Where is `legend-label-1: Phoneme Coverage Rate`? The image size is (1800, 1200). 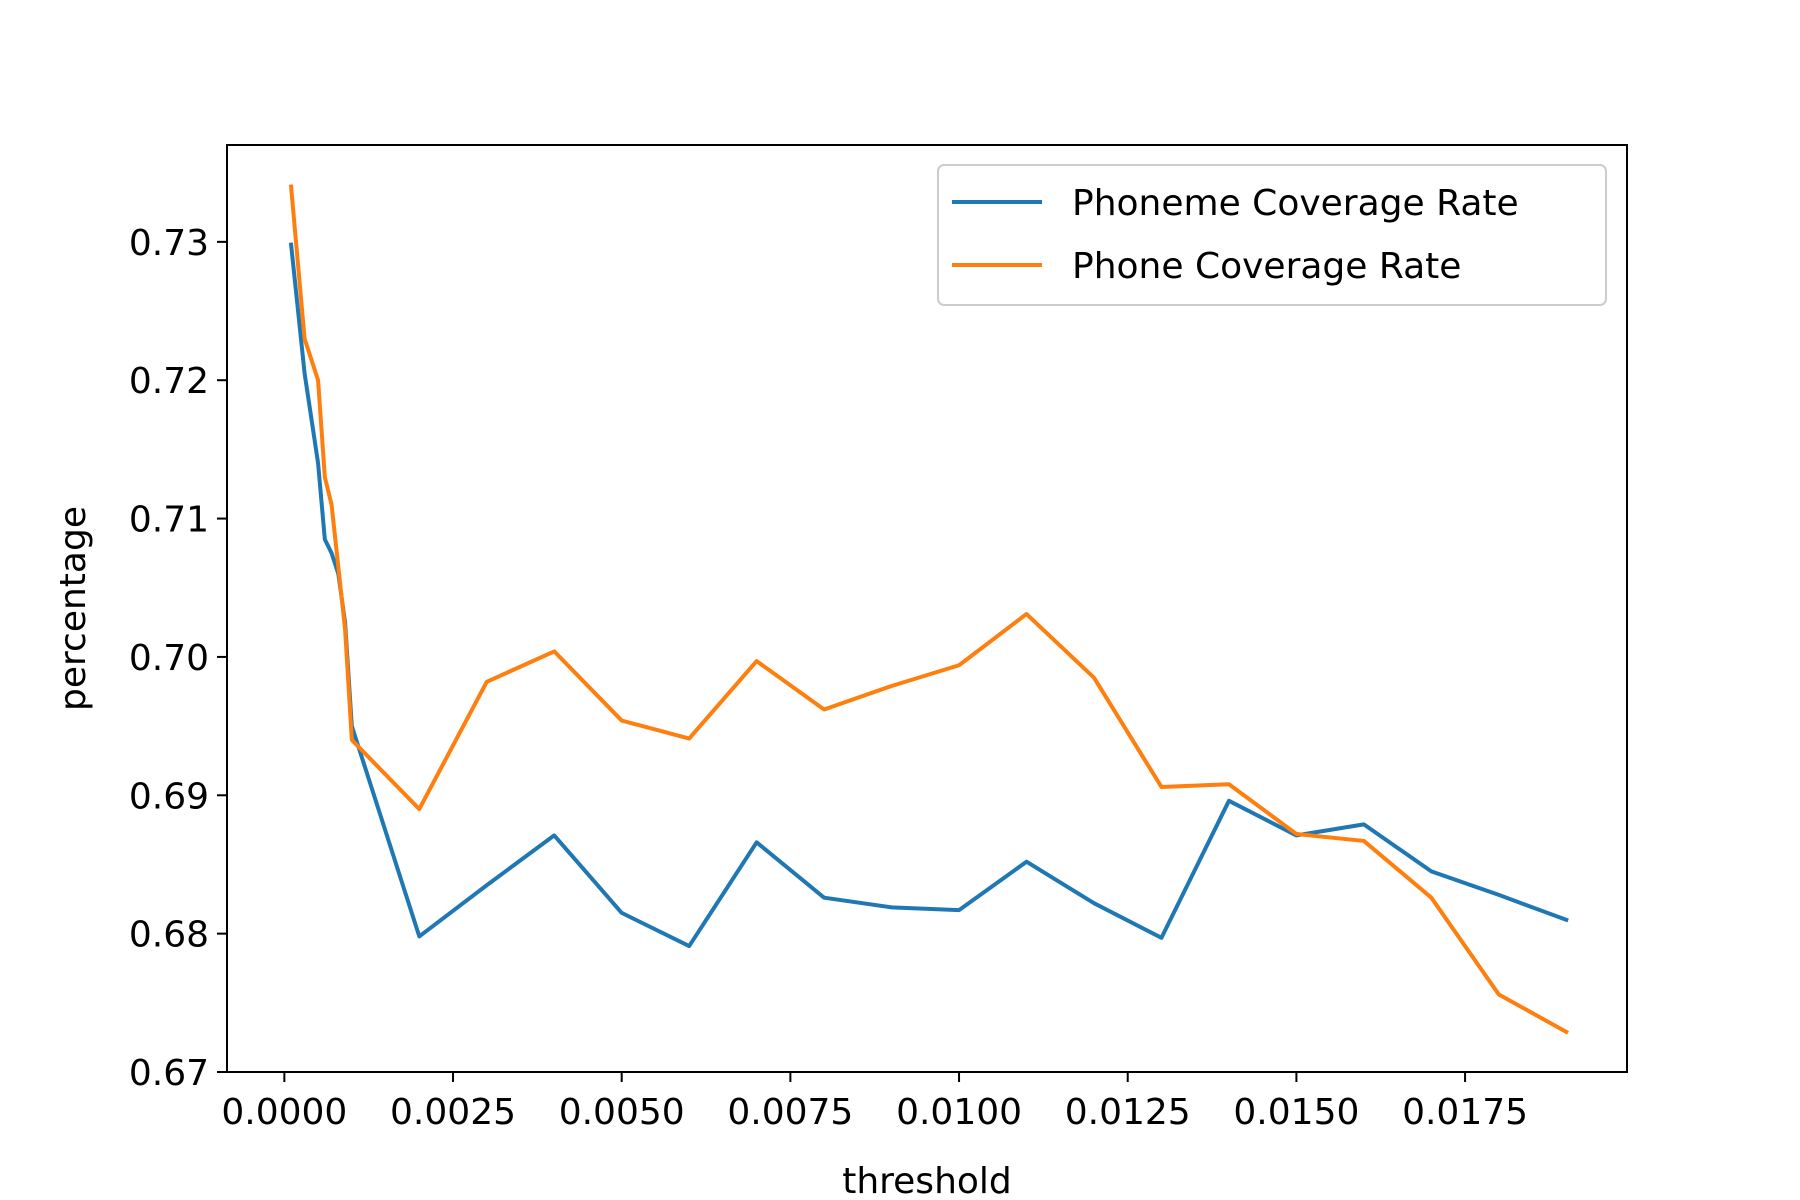 legend-label-1: Phoneme Coverage Rate is located at coordinates (1295, 203).